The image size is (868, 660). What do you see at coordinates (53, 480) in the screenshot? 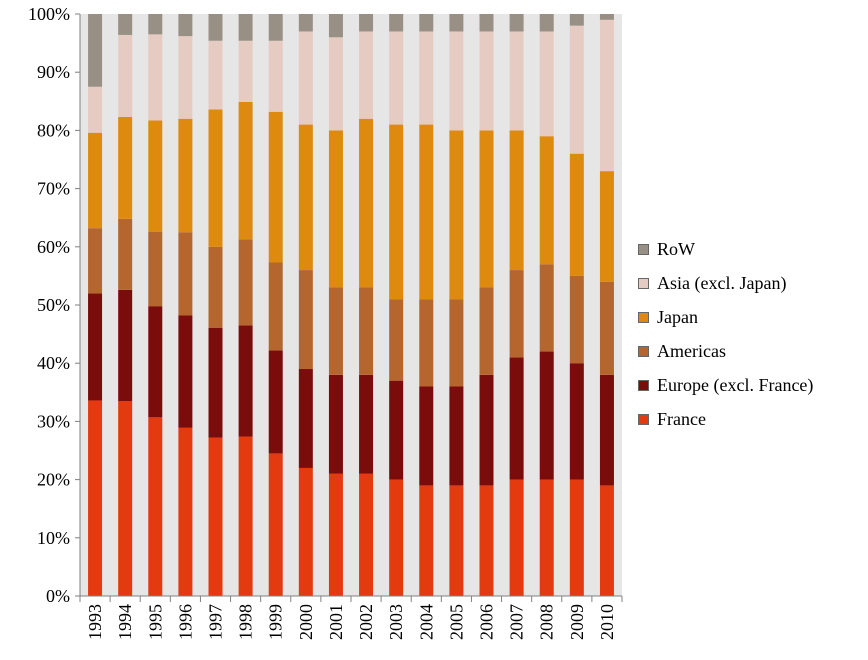
I see `y-tick-label: 20%` at bounding box center [53, 480].